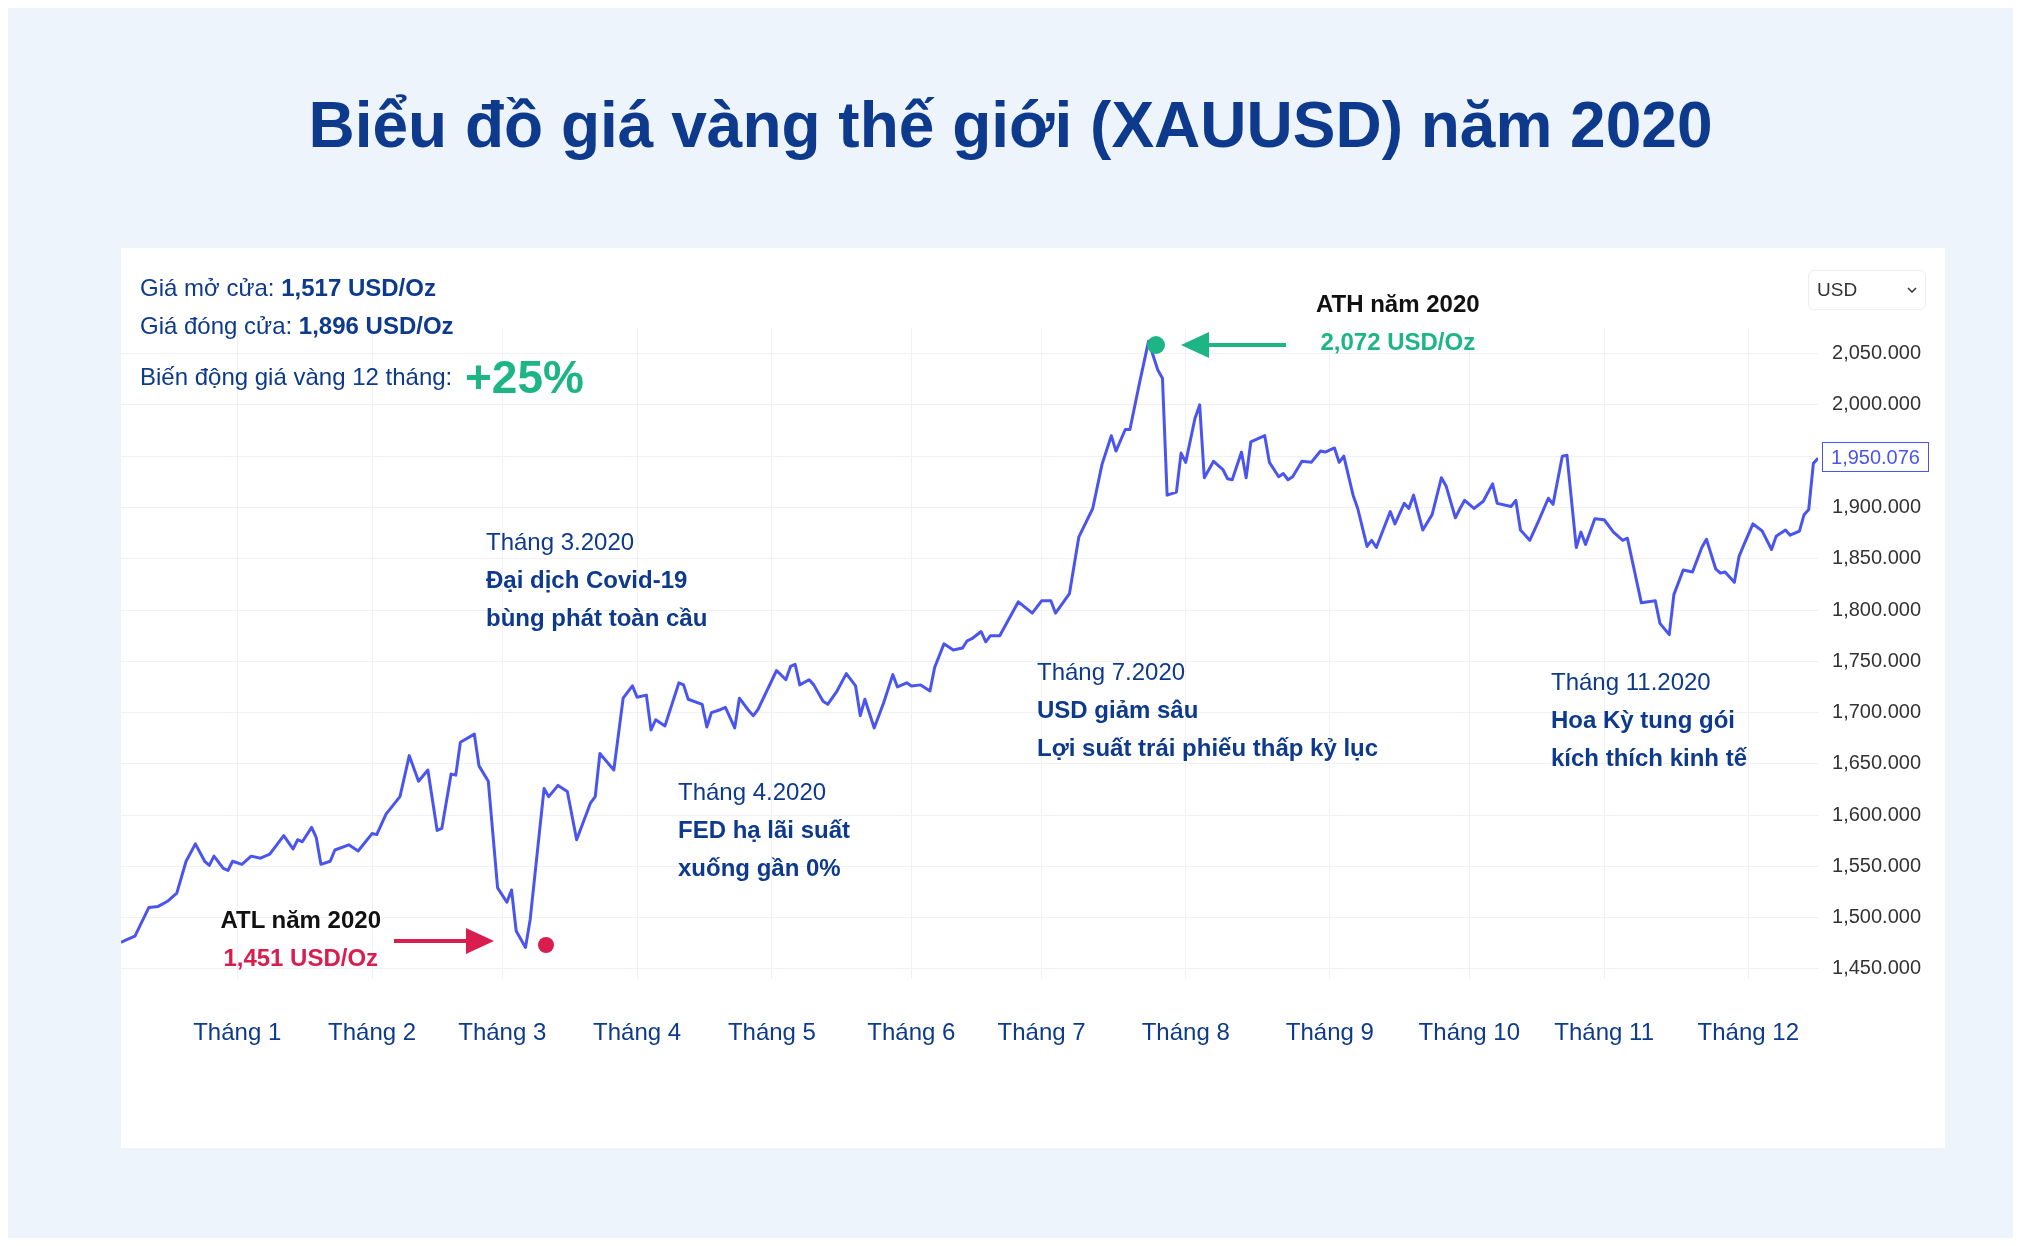  Describe the element at coordinates (1208, 710) in the screenshot. I see `annotation: Tháng 7.2020 USD giảm sâu Lợi suất trái phiếu thấp kỷ lục` at that location.